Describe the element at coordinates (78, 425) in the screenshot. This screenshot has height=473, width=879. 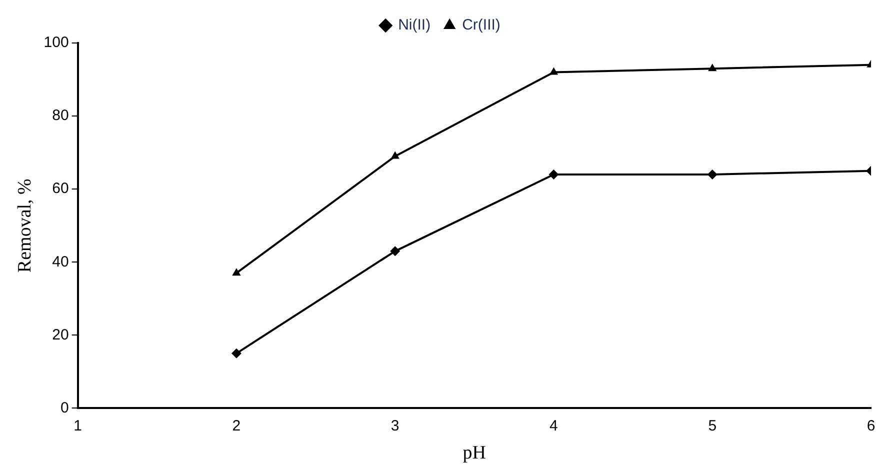
I see `x-tick-label: 1` at that location.